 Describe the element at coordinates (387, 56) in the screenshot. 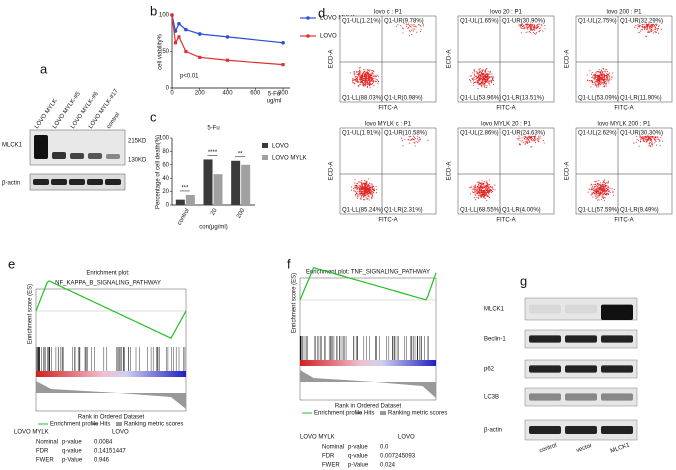

I see `dot-cloud` at that location.